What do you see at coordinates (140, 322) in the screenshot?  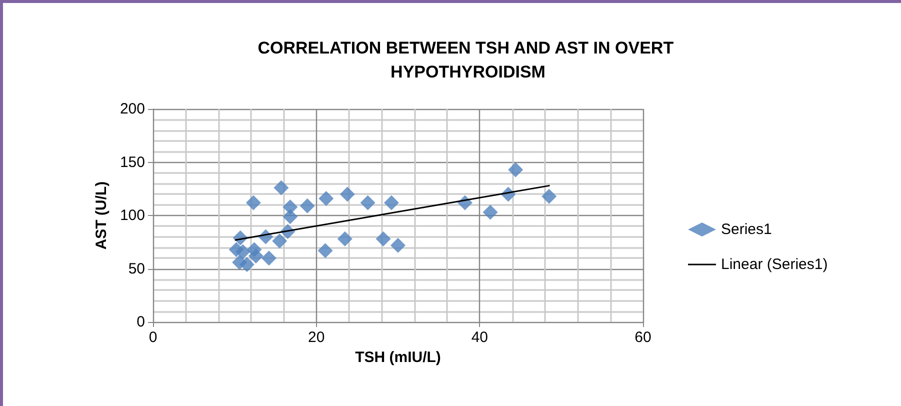 I see `y-tick-label: 0` at bounding box center [140, 322].